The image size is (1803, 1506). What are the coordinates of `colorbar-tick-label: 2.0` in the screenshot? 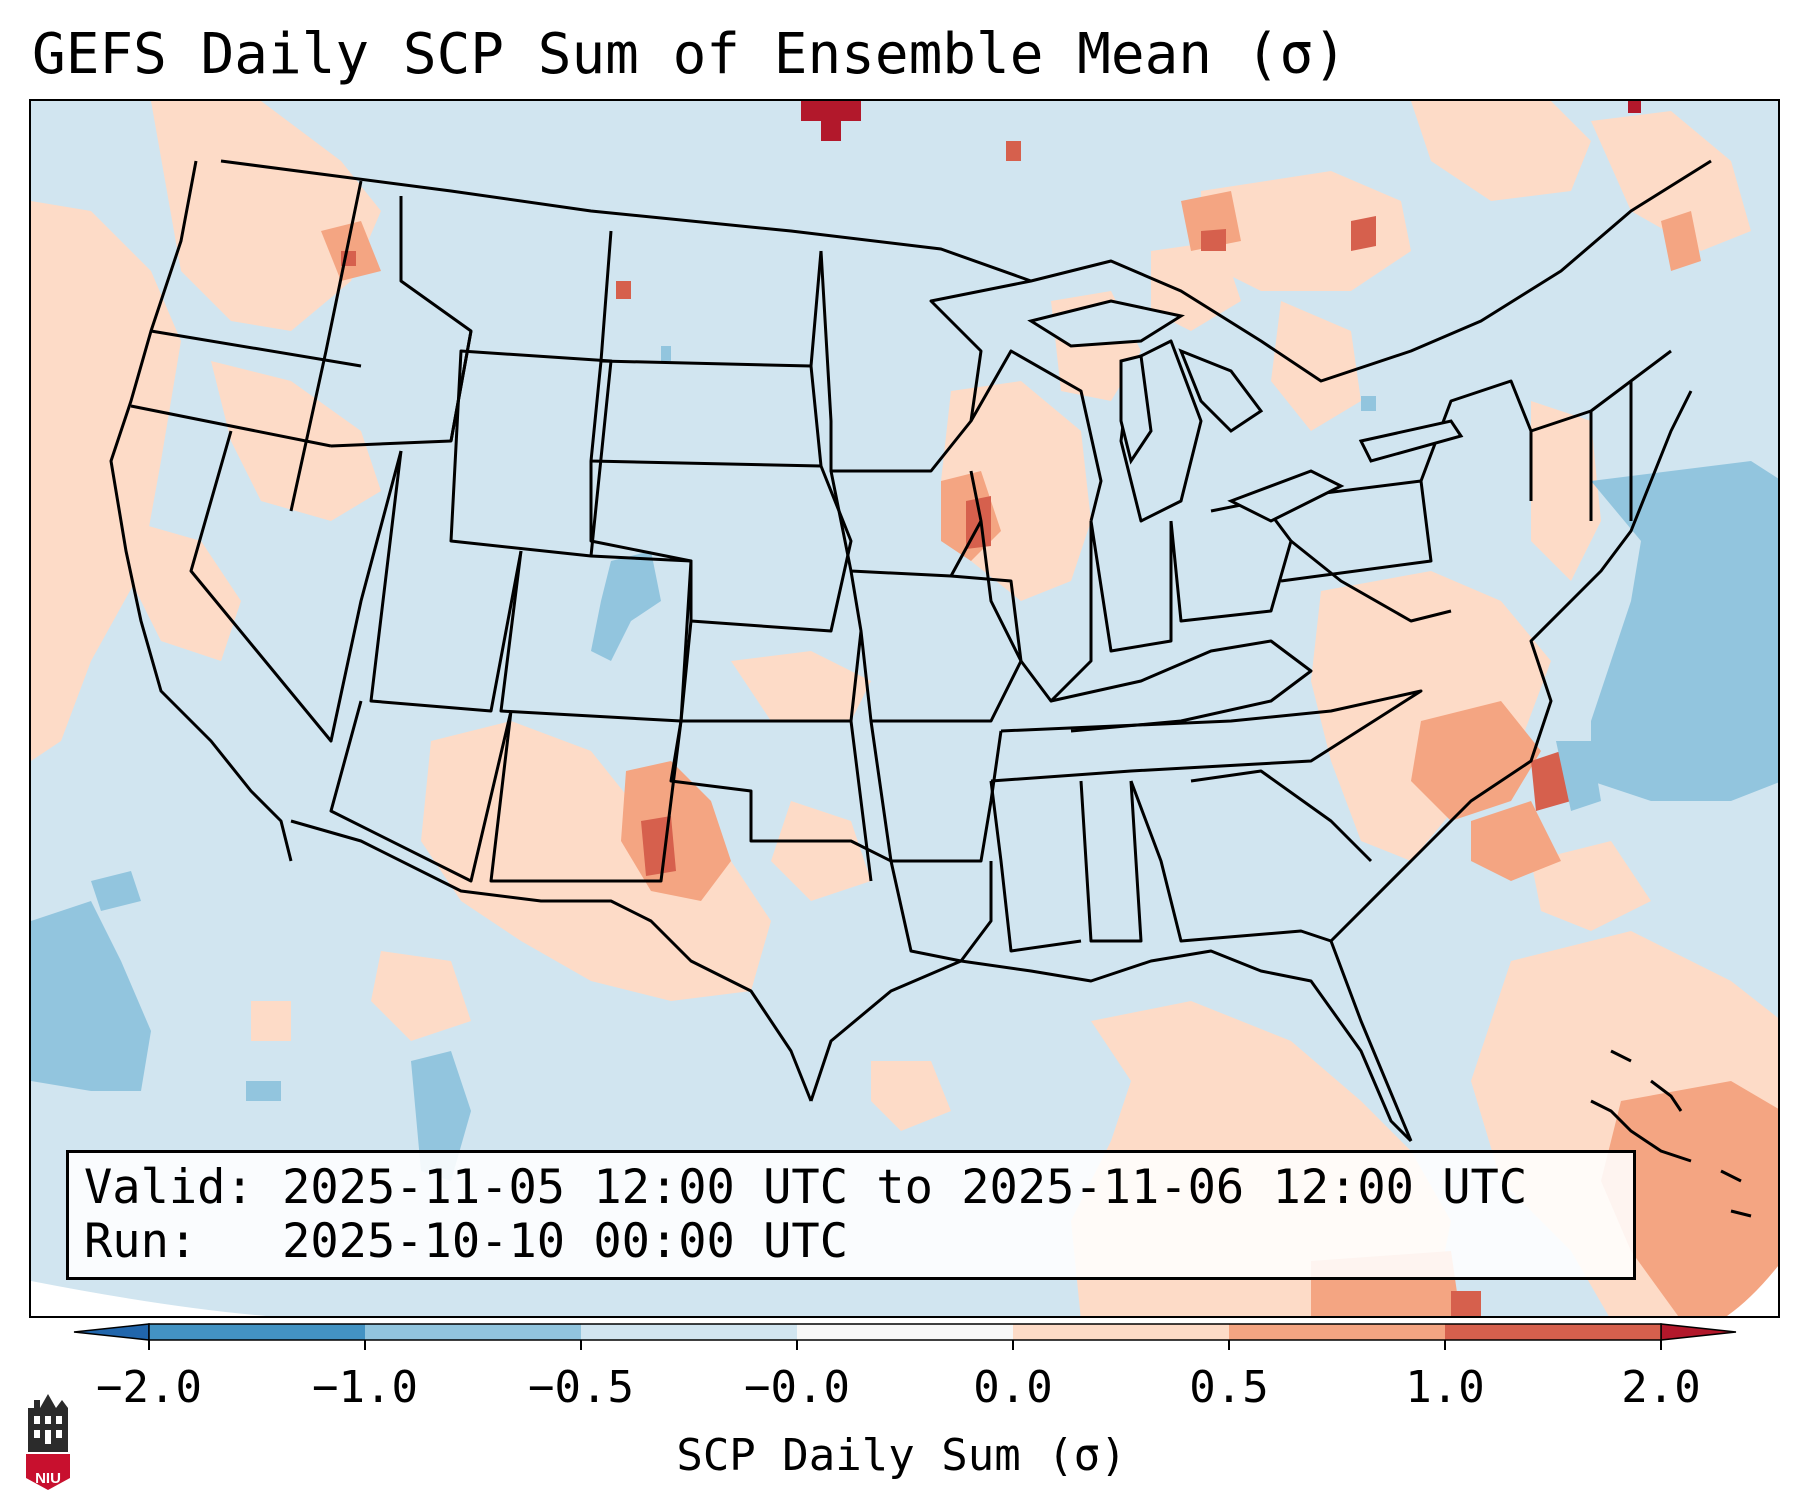 It's located at (1661, 1387).